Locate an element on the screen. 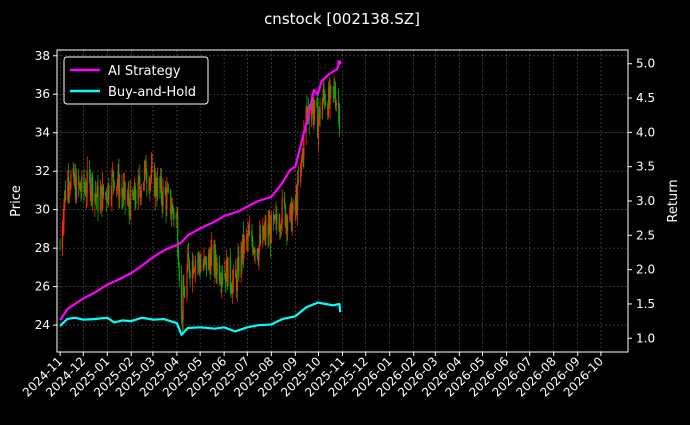 The image size is (690, 425). y-axis-label: Price is located at coordinates (16, 201).